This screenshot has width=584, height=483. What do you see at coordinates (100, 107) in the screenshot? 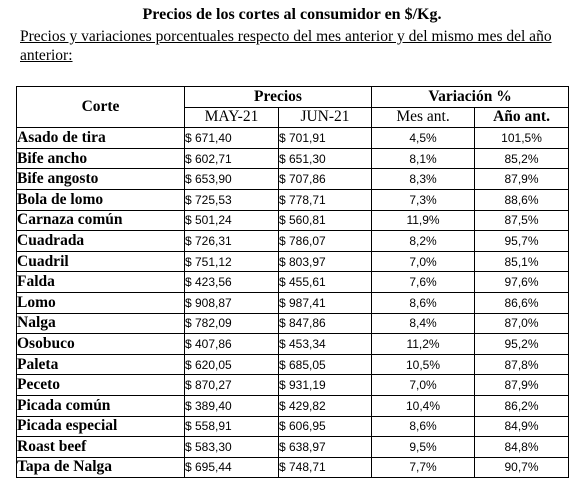
I see `header-corte: Corte` at bounding box center [100, 107].